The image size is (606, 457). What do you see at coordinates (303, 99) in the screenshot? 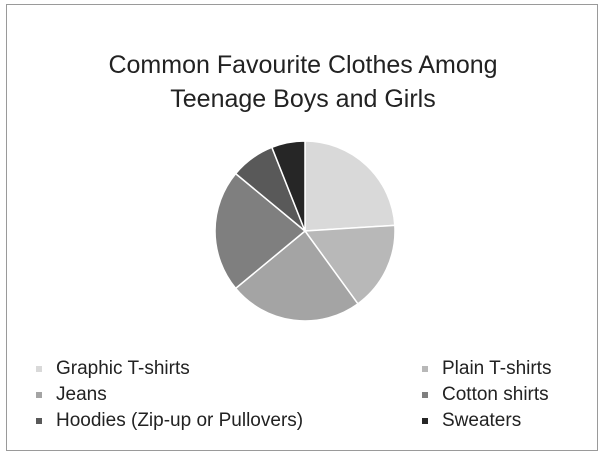
I see `chart-title-line-2: Teenage Boys and Girls` at bounding box center [303, 99].